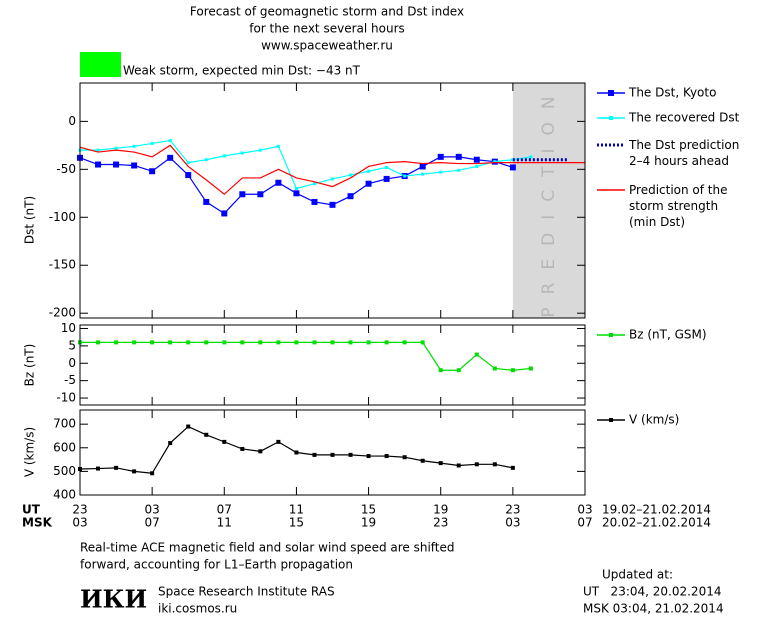 The width and height of the screenshot is (760, 620). Describe the element at coordinates (70, 380) in the screenshot. I see `y-tick-label: -5` at that location.